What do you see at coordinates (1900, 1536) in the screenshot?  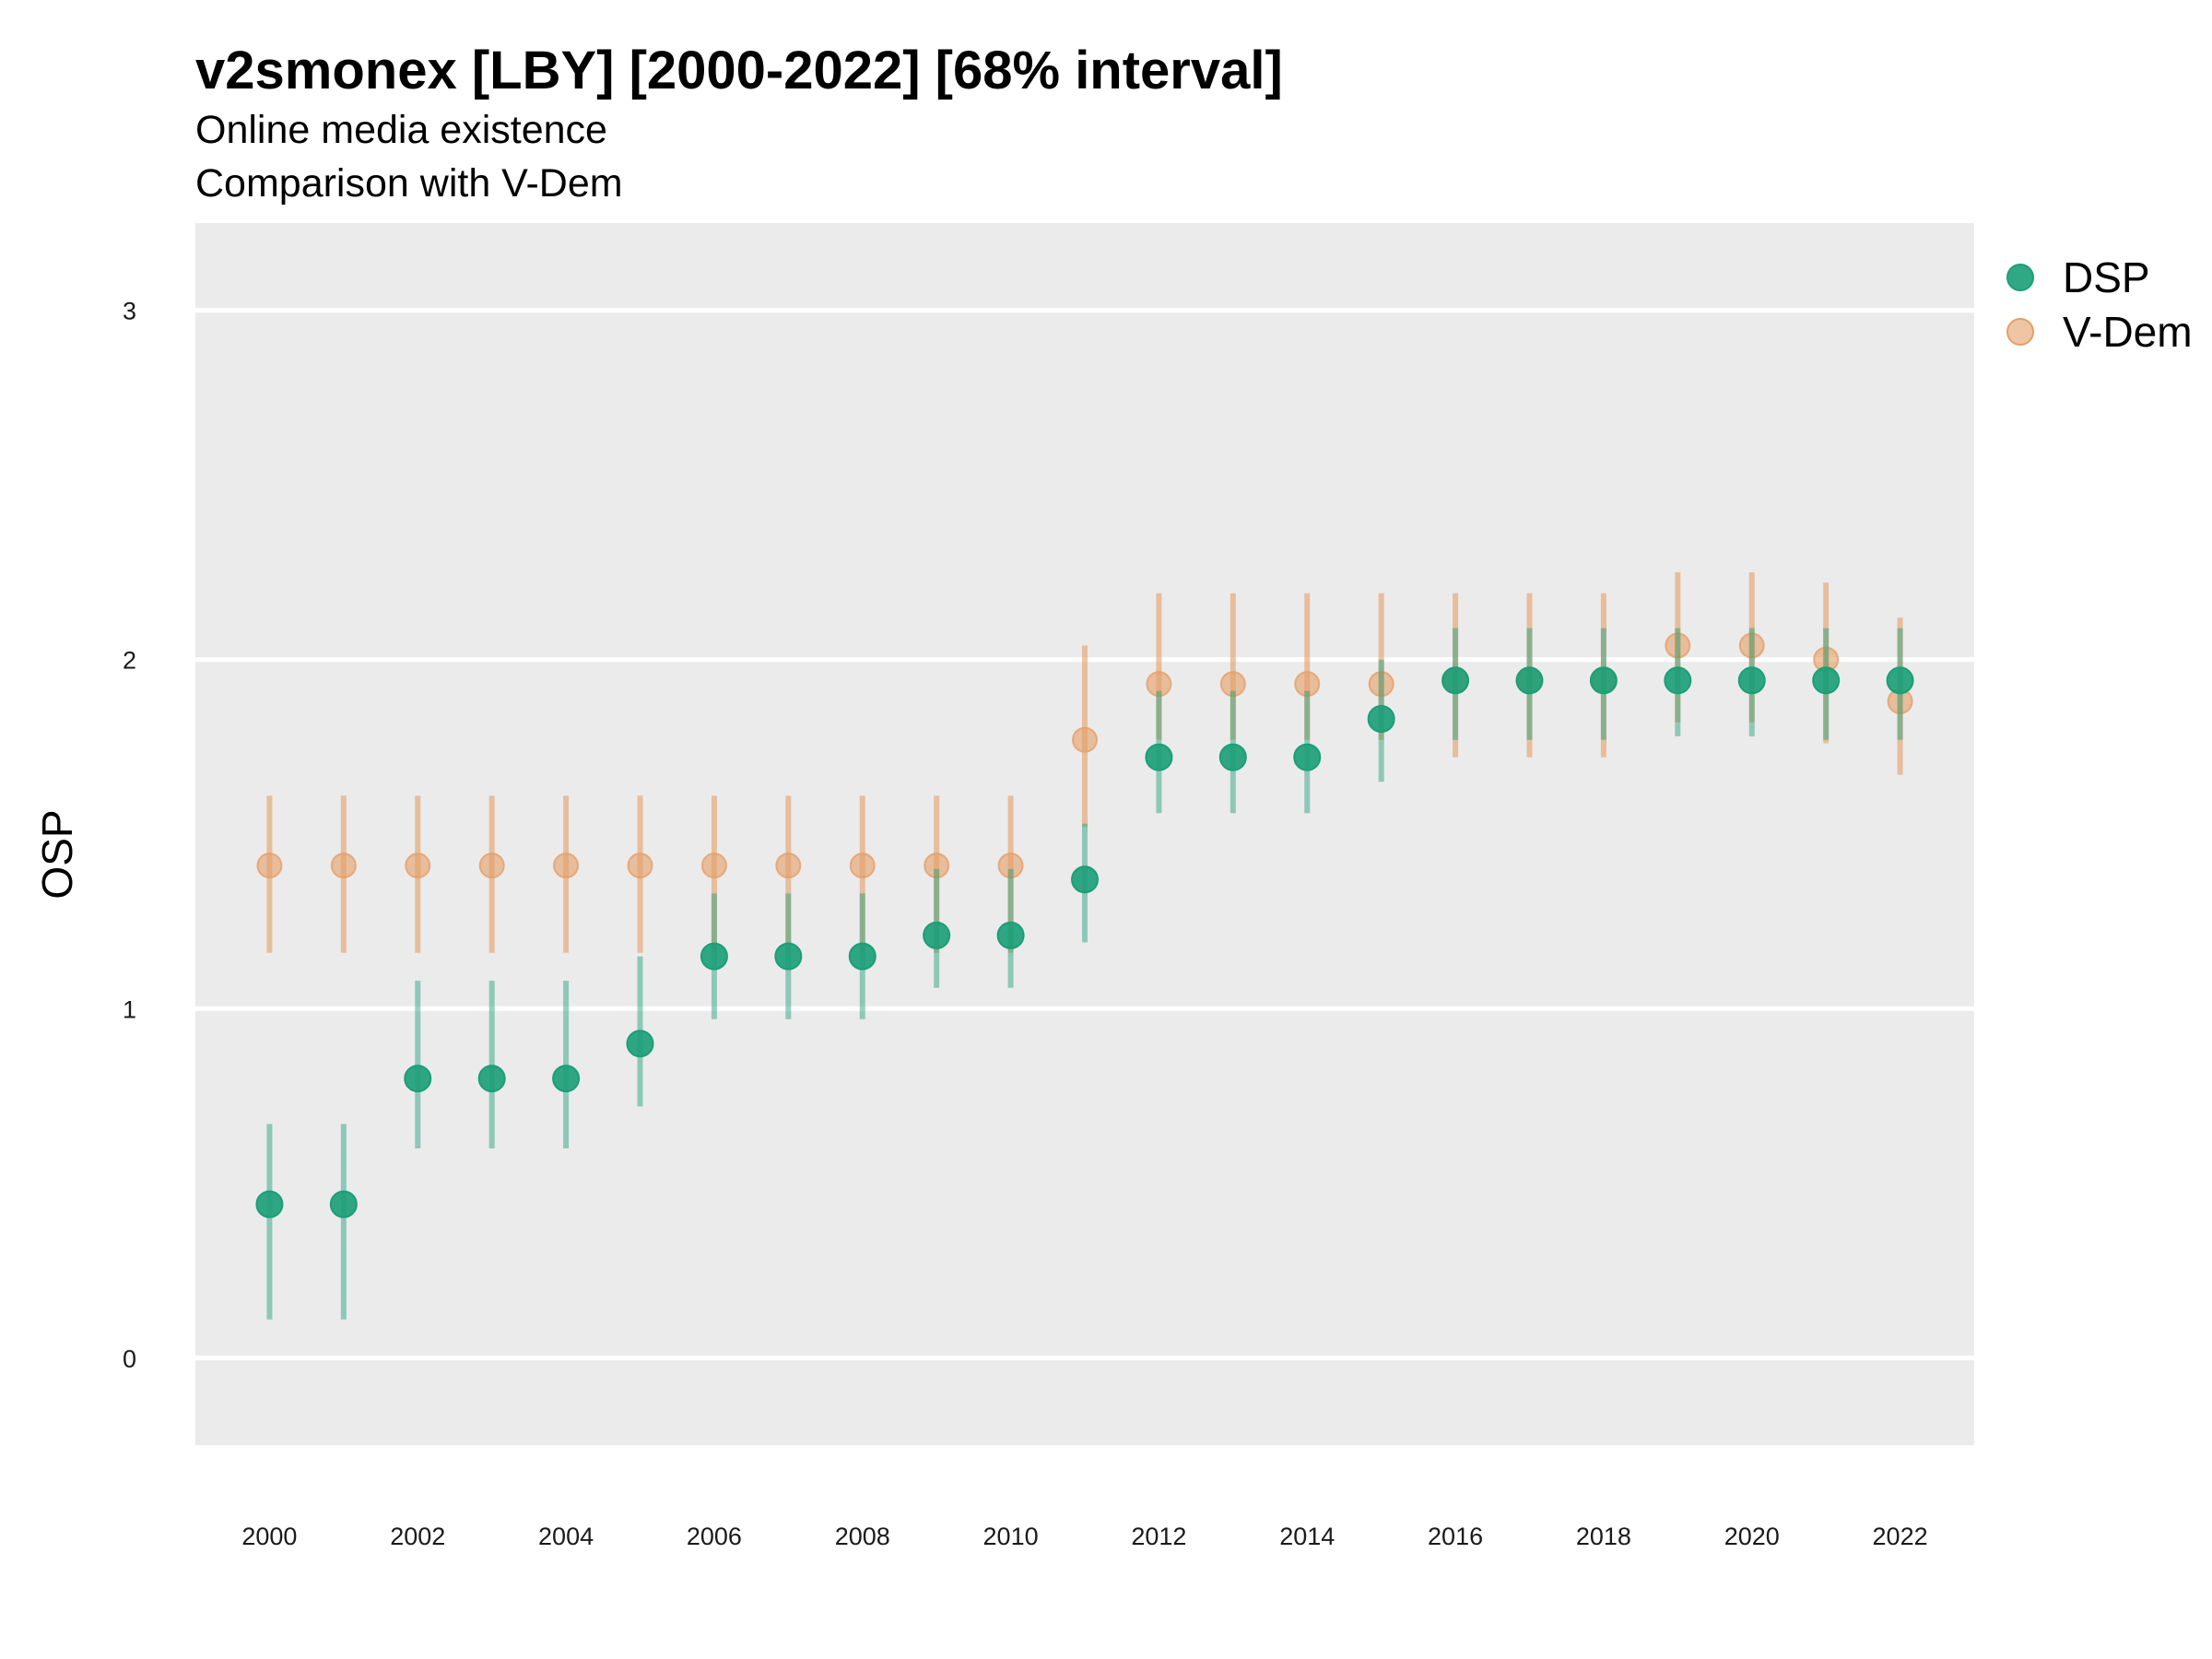 I see `x-tick-label-2022: 2022` at bounding box center [1900, 1536].